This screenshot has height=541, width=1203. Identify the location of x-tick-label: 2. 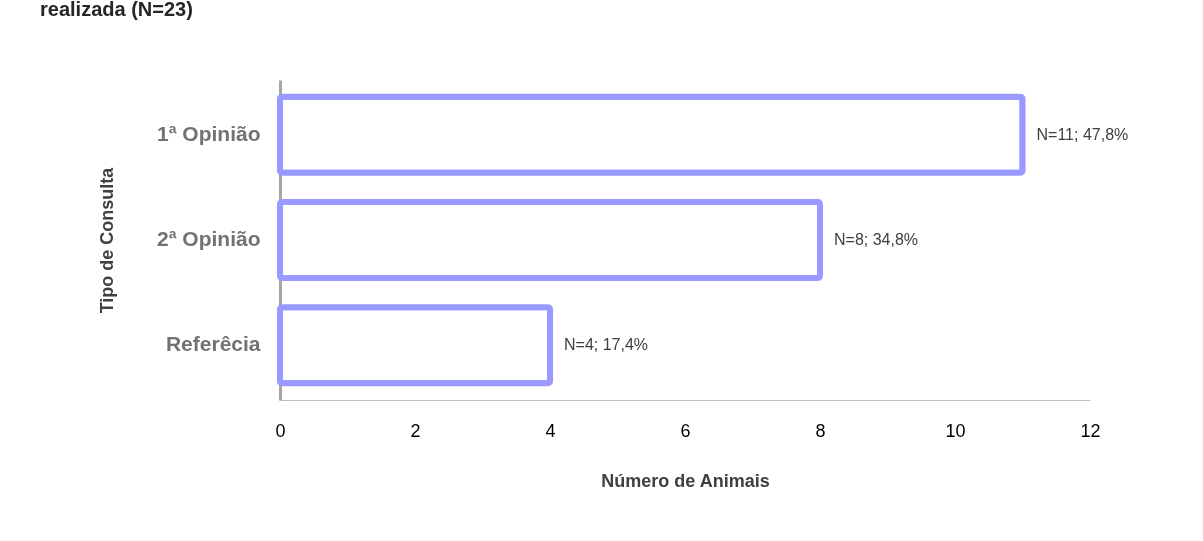
(415, 430).